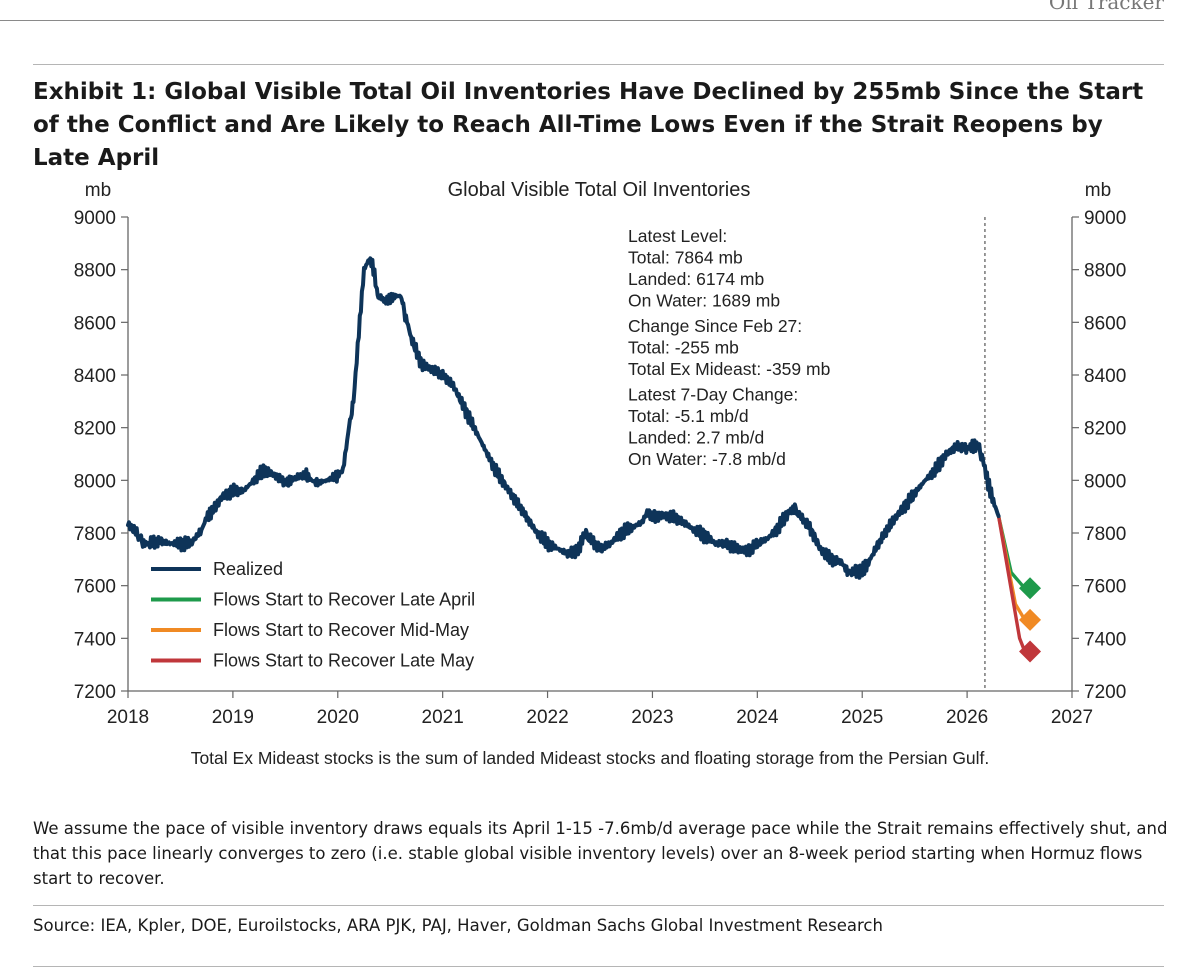  Describe the element at coordinates (1105, 429) in the screenshot. I see `y-tick-label-right: 8200` at that location.